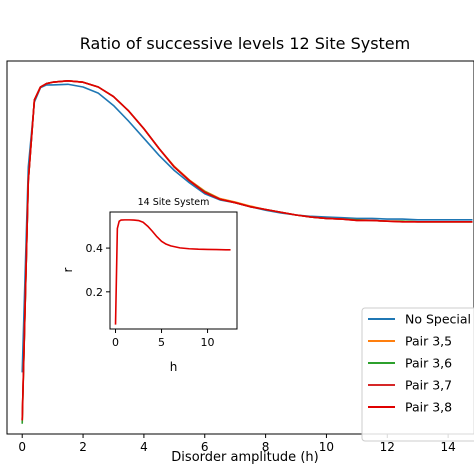  I want to click on inset-y-axis-ticks: 0.2 0.4, so click(98, 270).